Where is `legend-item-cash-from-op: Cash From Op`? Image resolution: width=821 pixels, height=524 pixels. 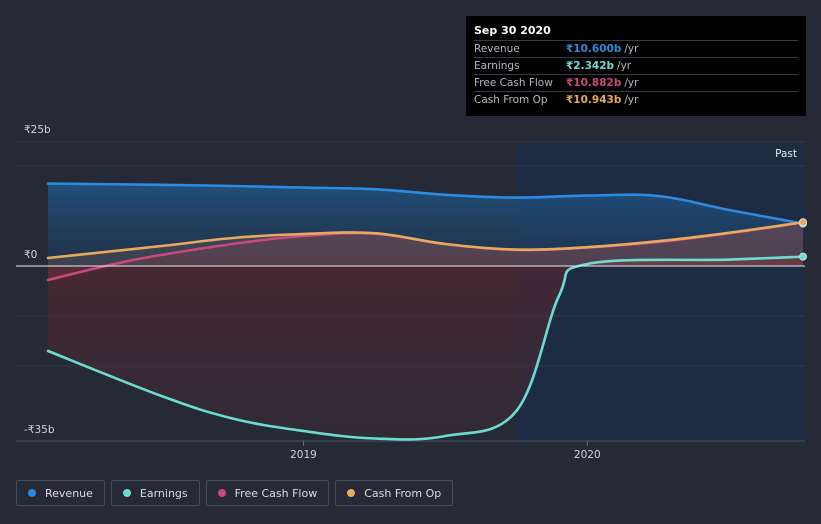 legend-item-cash-from-op: Cash From Op is located at coordinates (394, 493).